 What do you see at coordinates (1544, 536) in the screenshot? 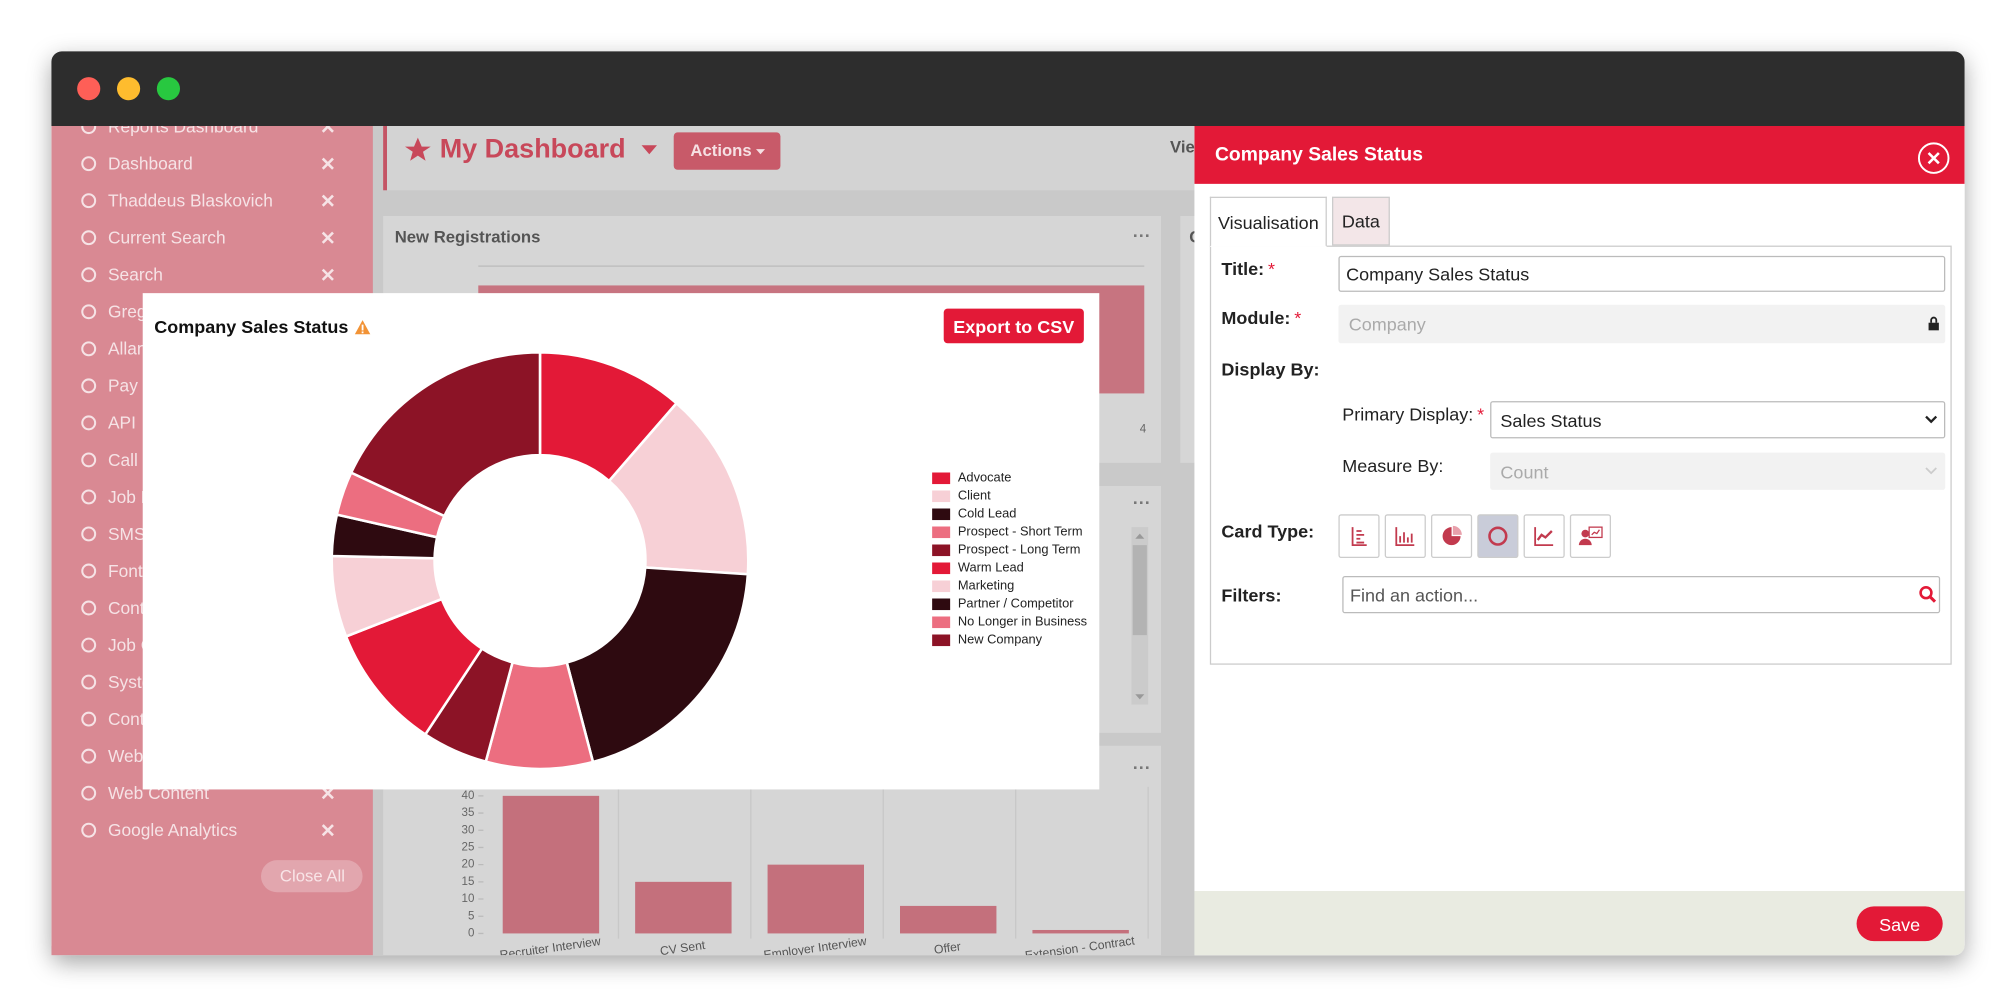
I see `card-type-line` at bounding box center [1544, 536].